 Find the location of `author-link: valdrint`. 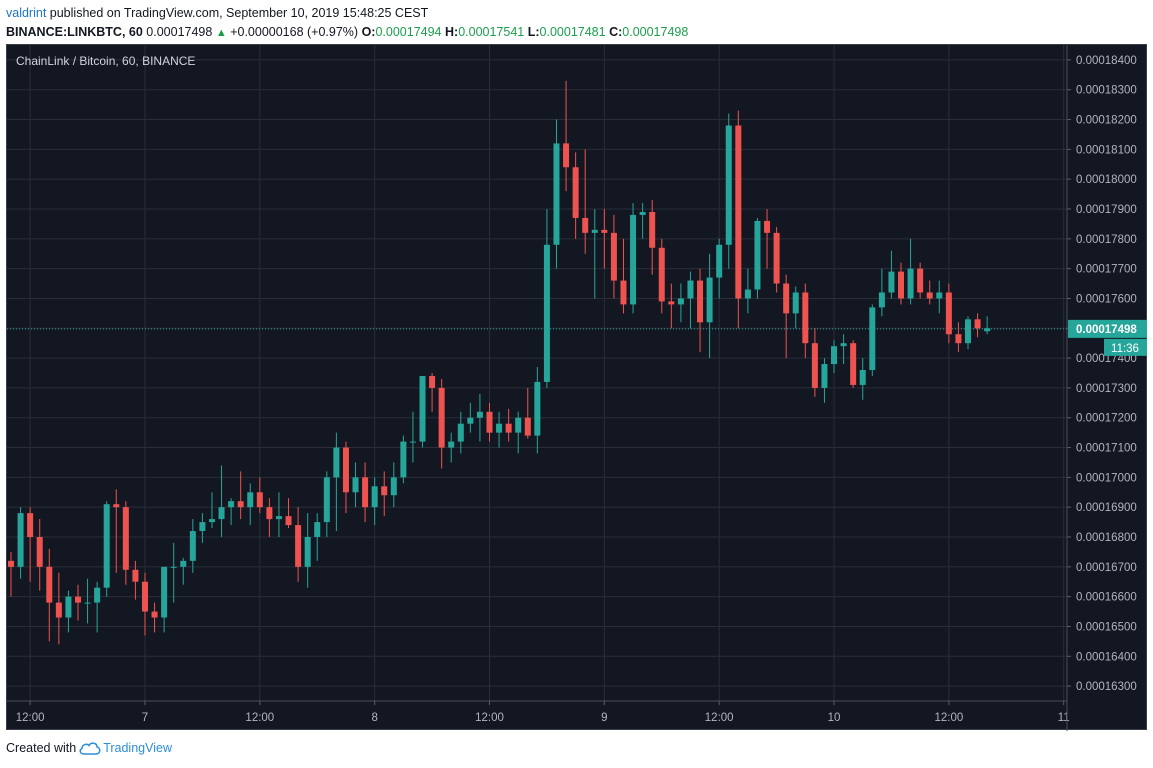

author-link: valdrint is located at coordinates (26, 13).